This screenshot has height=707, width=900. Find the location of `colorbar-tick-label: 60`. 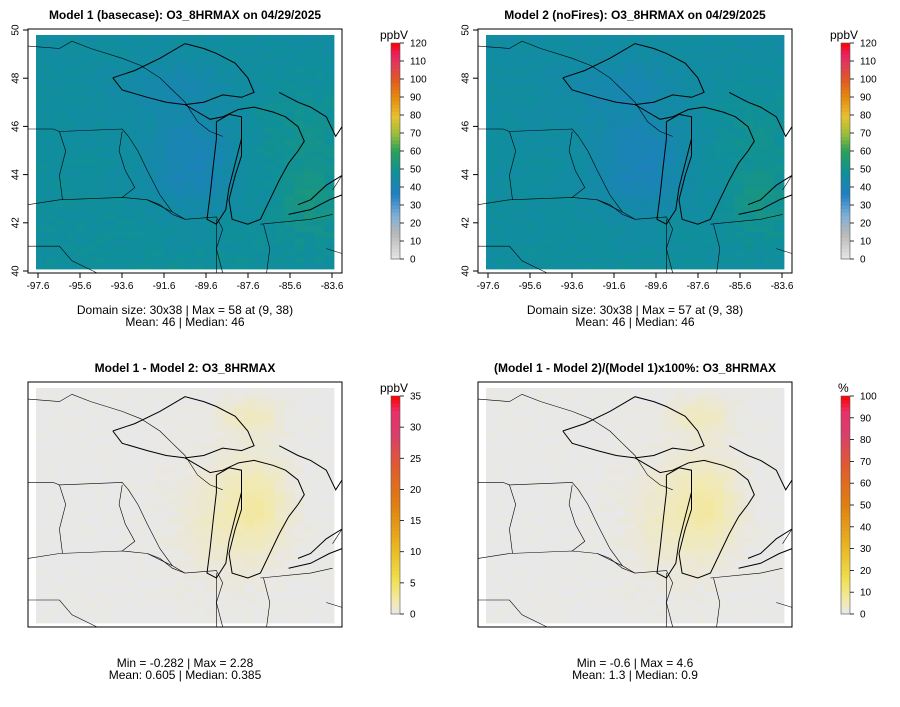

colorbar-tick-label: 60 is located at coordinates (866, 152).